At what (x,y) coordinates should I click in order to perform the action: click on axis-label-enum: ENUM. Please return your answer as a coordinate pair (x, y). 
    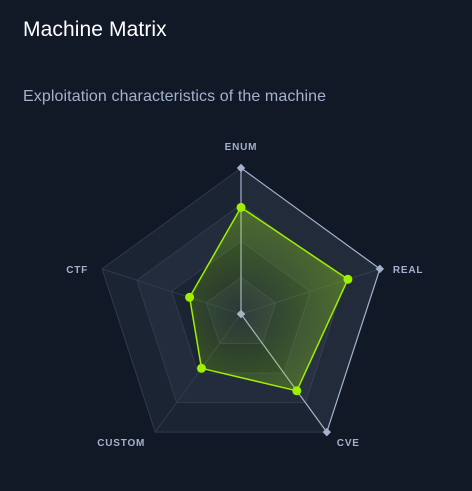
    Looking at the image, I should click on (241, 147).